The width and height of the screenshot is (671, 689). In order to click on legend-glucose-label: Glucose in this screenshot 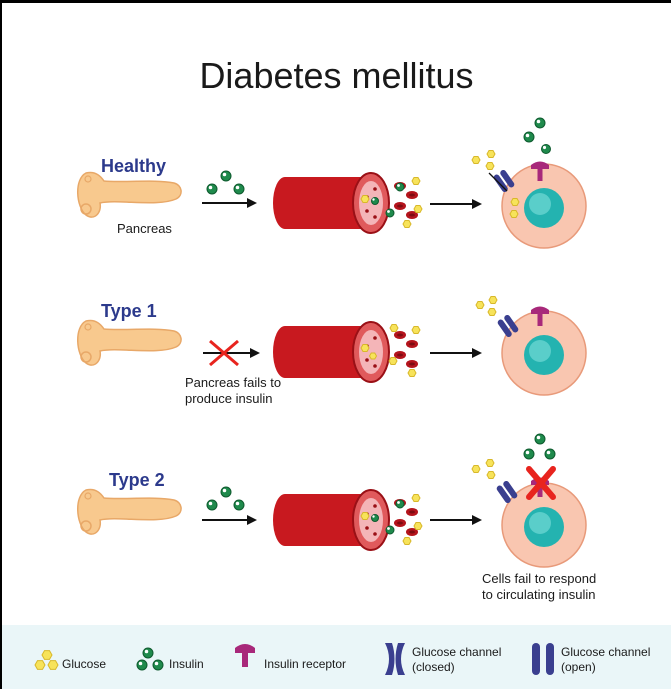, I will do `click(84, 664)`.